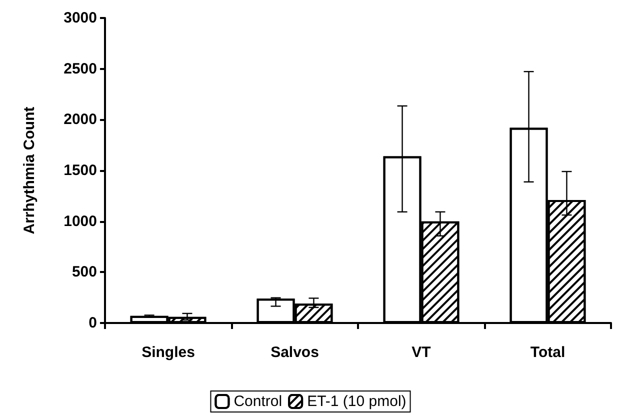 This screenshot has height=416, width=621. What do you see at coordinates (356, 401) in the screenshot?
I see `legend-label: ET-1 (10 pmol)` at bounding box center [356, 401].